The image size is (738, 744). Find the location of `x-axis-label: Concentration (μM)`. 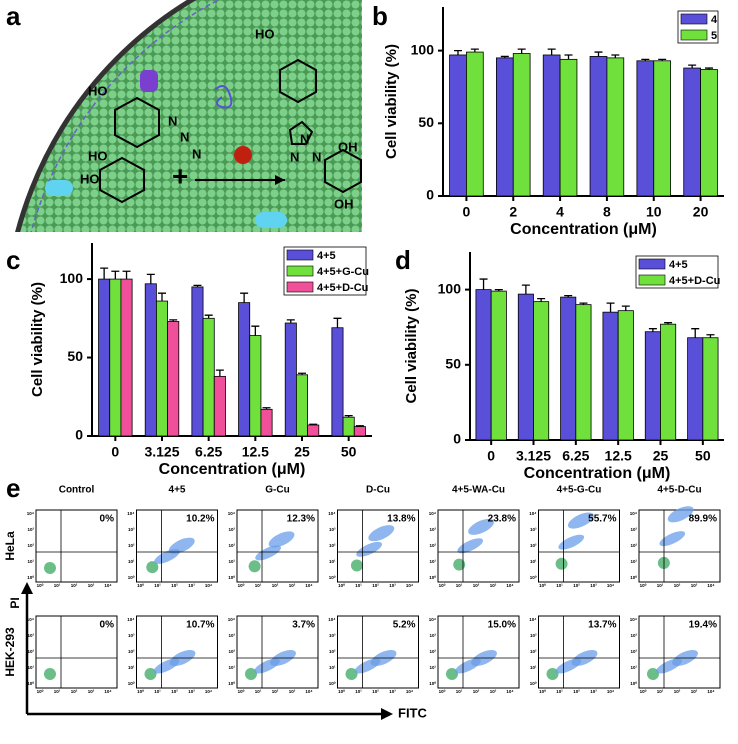

x-axis-label: Concentration (μM) is located at coordinates (583, 229).